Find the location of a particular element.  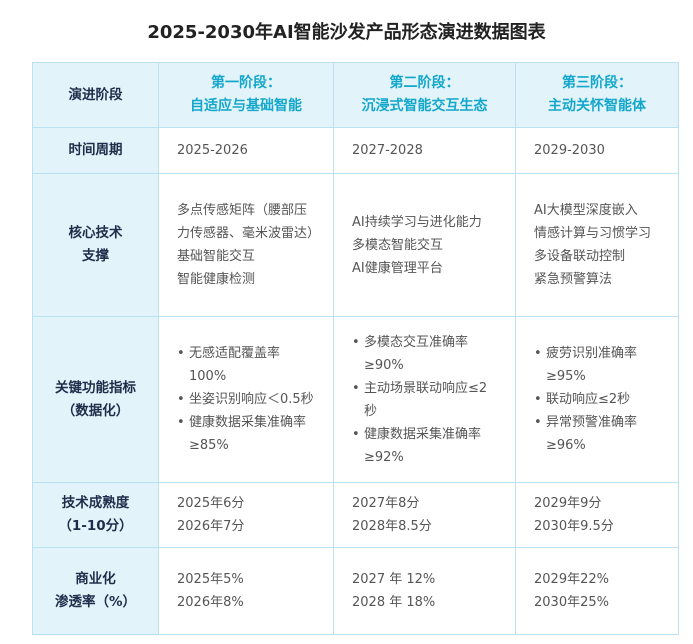

cell-line: 自适应与基础智能 is located at coordinates (246, 106).